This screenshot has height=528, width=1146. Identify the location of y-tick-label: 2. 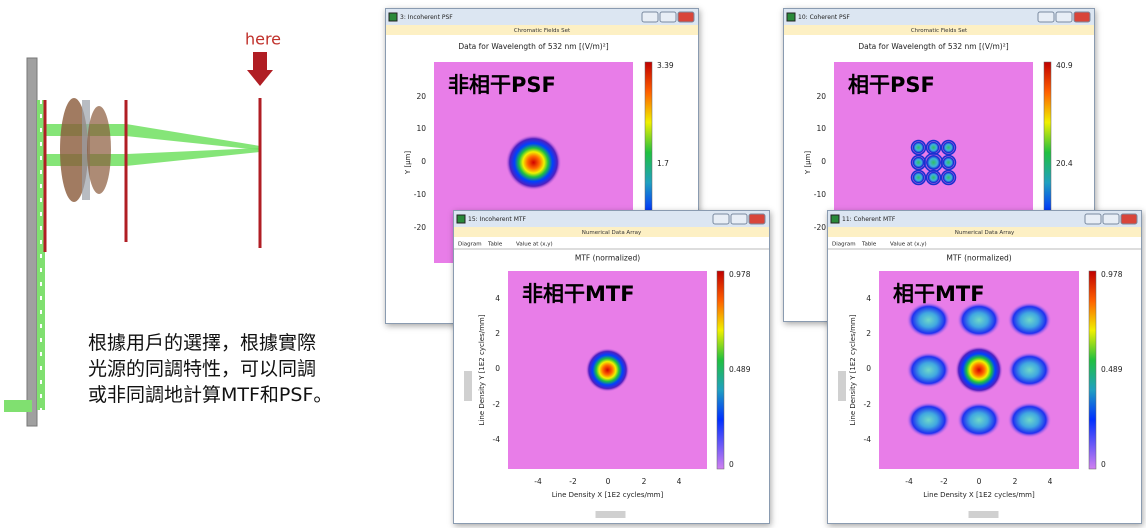
(497, 333).